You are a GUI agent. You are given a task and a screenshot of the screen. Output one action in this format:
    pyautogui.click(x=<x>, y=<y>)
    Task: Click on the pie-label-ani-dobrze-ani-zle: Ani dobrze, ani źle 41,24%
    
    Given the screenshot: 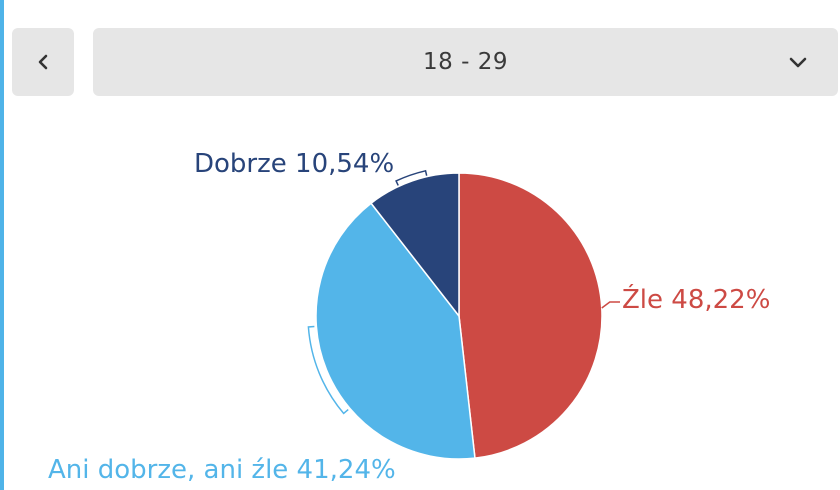 What is the action you would take?
    pyautogui.click(x=222, y=470)
    